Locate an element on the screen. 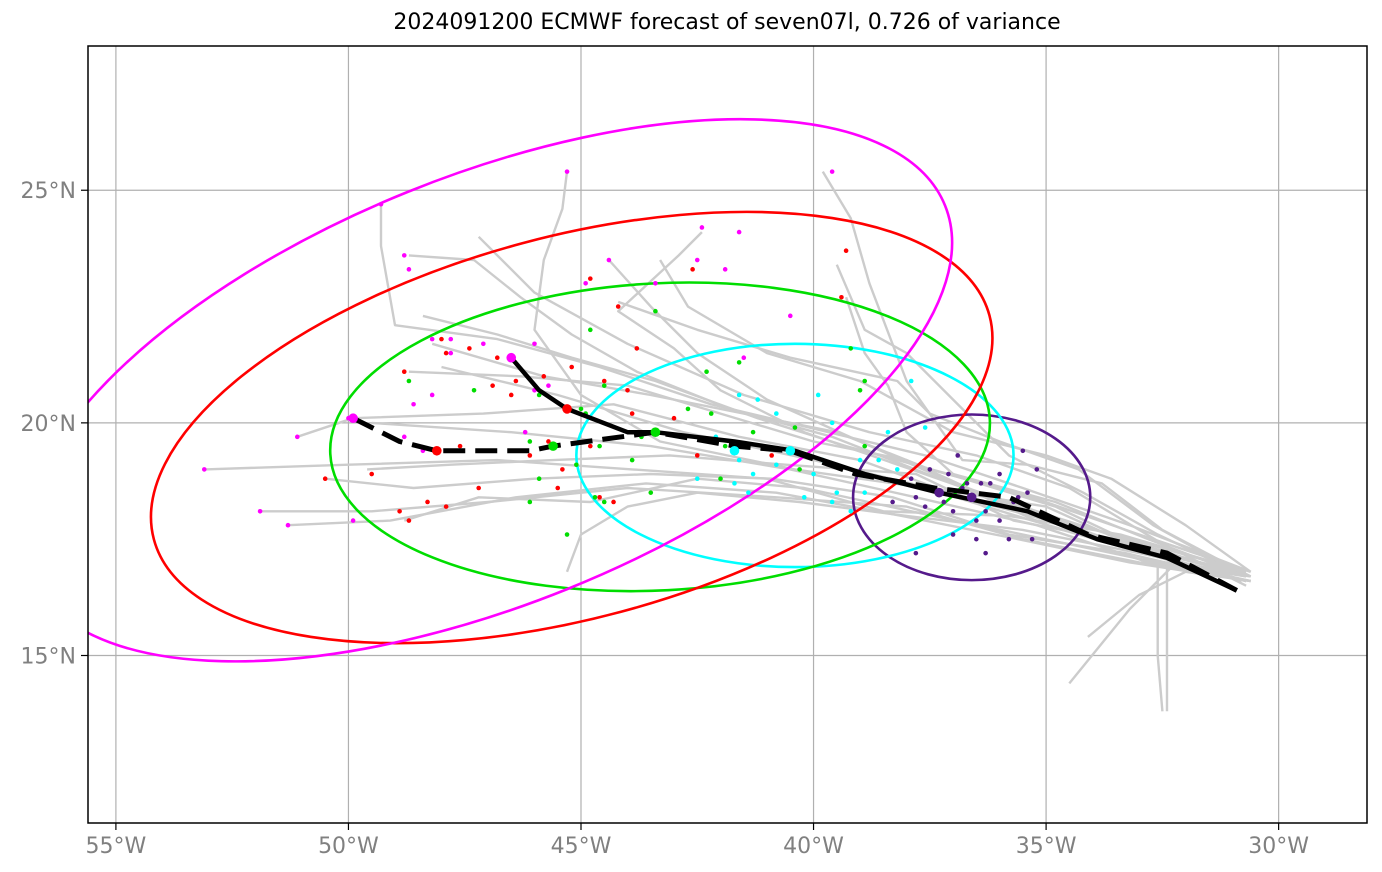 The width and height of the screenshot is (1382, 872). dashed-track-marker is located at coordinates (437, 450).